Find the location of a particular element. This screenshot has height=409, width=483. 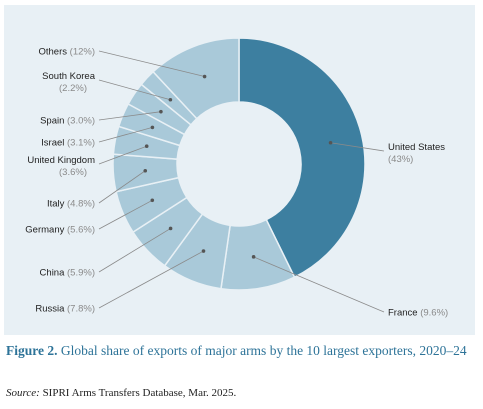

label-name-germany: Germany is located at coordinates (46, 230).